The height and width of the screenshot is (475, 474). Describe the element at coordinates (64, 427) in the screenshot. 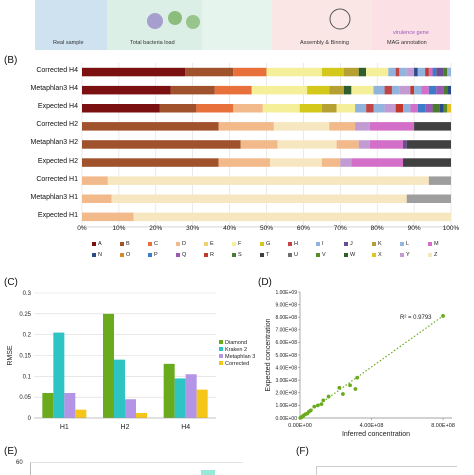

I see `x-tick-label: H1` at that location.